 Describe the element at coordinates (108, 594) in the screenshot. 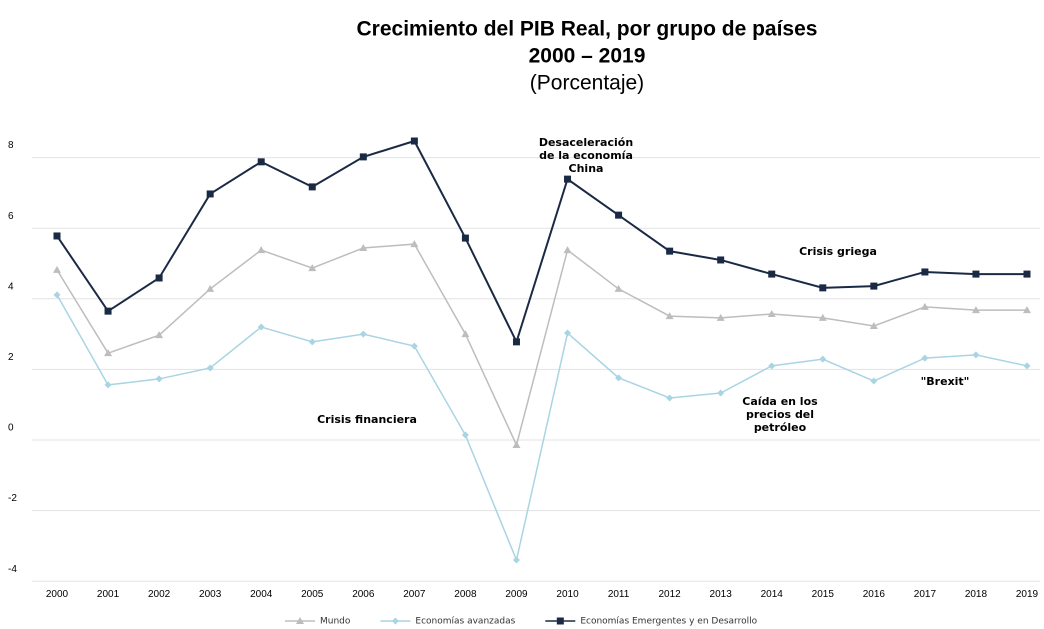

I see `x-tick-label: 2001` at that location.